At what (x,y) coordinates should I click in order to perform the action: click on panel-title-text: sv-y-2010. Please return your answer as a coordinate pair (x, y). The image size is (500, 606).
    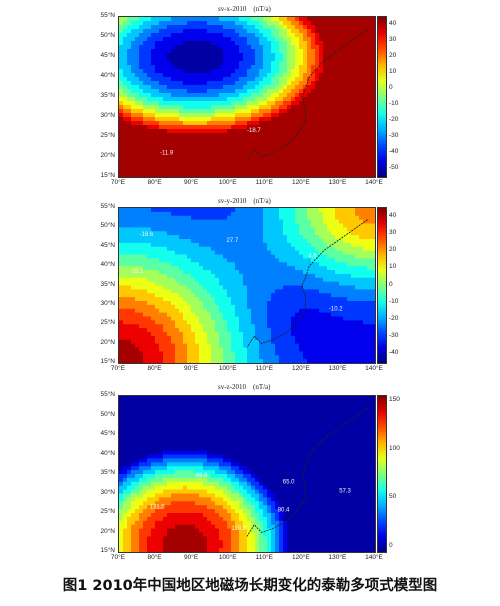
    Looking at the image, I should click on (232, 201).